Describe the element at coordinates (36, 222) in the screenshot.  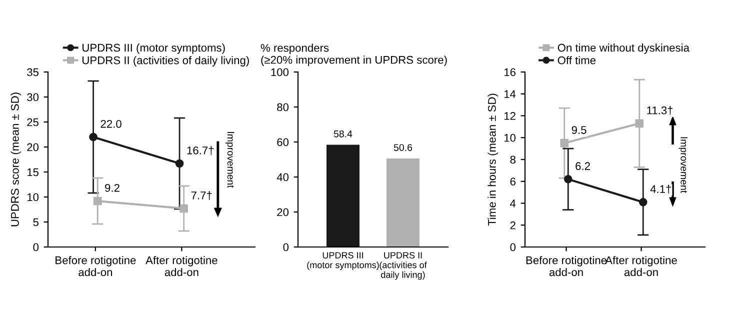
I see `y-tick-label: 5` at that location.